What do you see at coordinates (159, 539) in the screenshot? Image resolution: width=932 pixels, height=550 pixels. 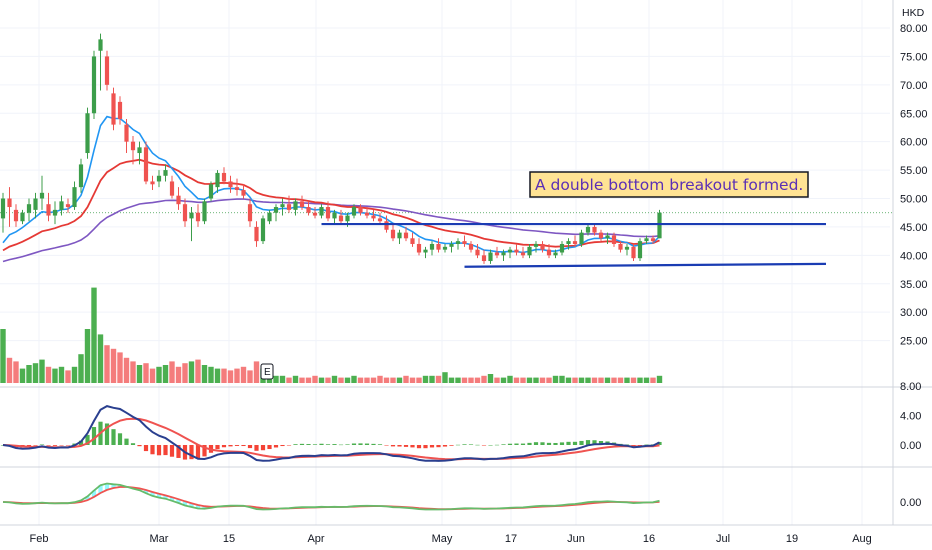 I see `x-tick-label: Mar` at bounding box center [159, 539].